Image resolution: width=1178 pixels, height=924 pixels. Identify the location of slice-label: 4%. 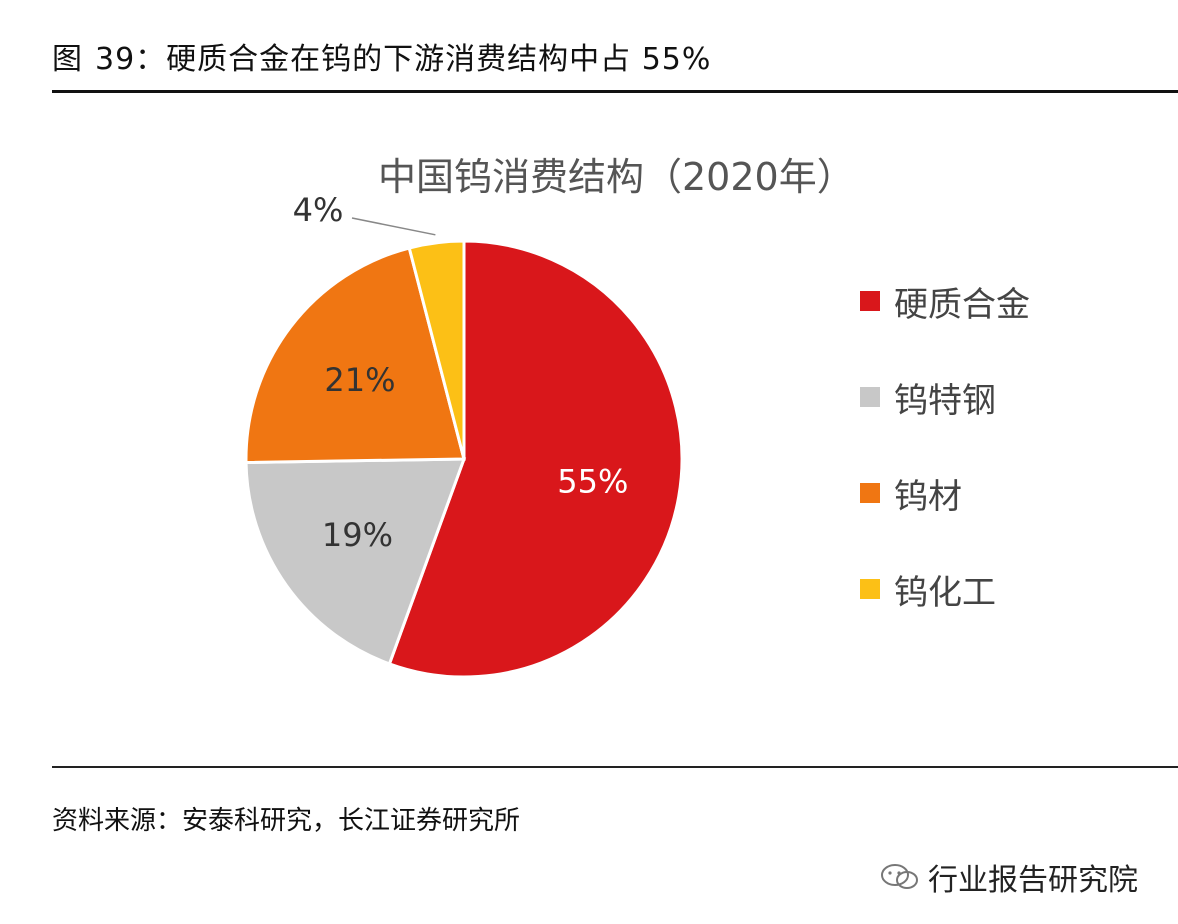
(318, 210).